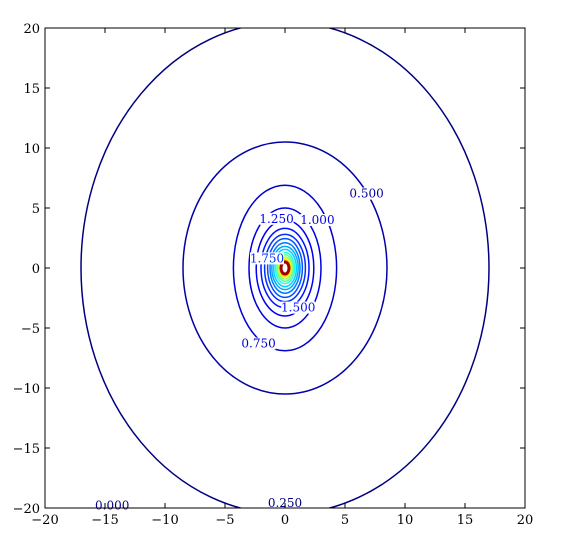 The width and height of the screenshot is (565, 554). I want to click on x-tick-label: −10, so click(164, 520).